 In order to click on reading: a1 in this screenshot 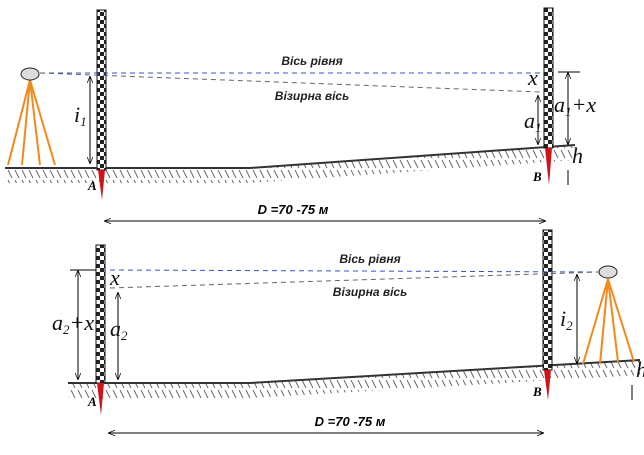, I will do `click(533, 121)`.